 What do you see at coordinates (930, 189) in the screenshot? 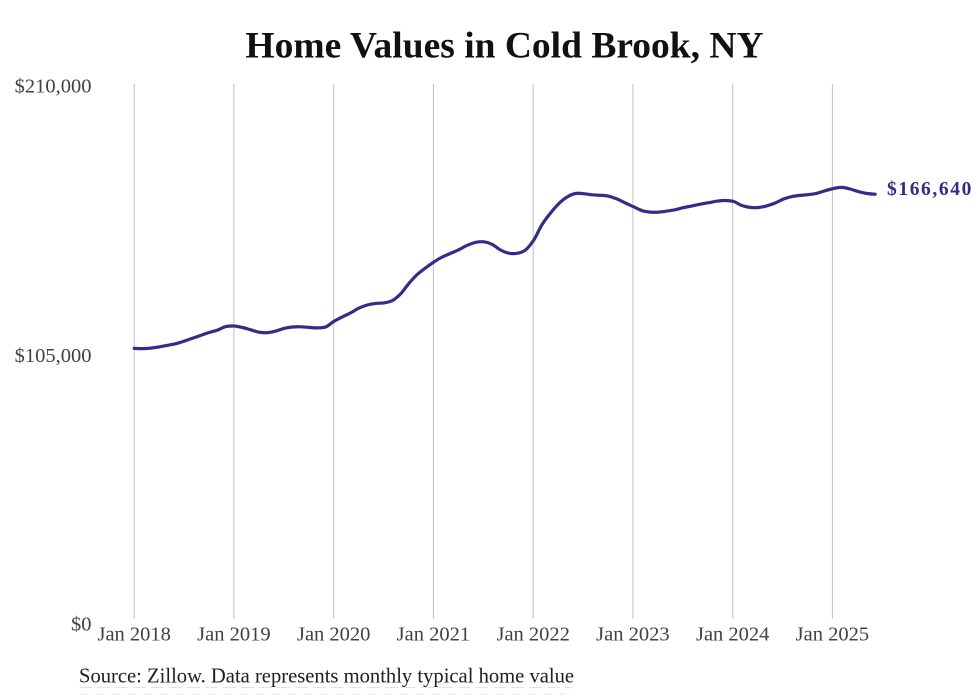
I see `svg-text: $166,640` at bounding box center [930, 189].